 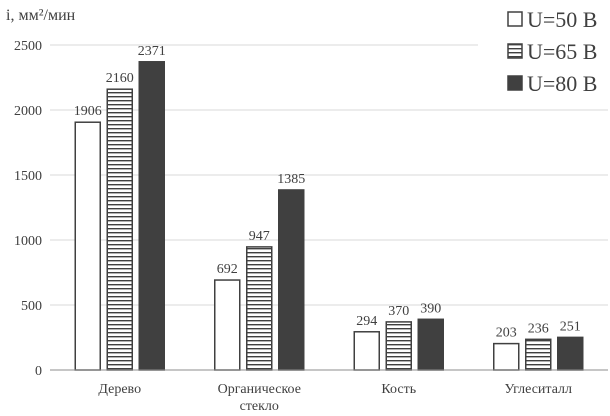 What do you see at coordinates (506, 333) in the screenshot?
I see `data-label: 203` at bounding box center [506, 333].